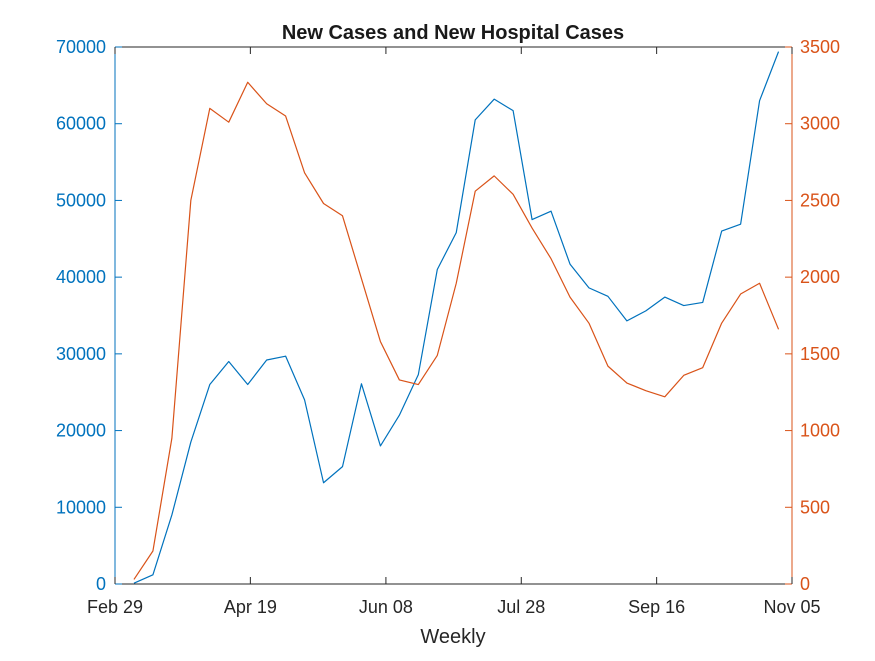  I want to click on chart-title: New Cases and New Hospital Cases, so click(453, 33).